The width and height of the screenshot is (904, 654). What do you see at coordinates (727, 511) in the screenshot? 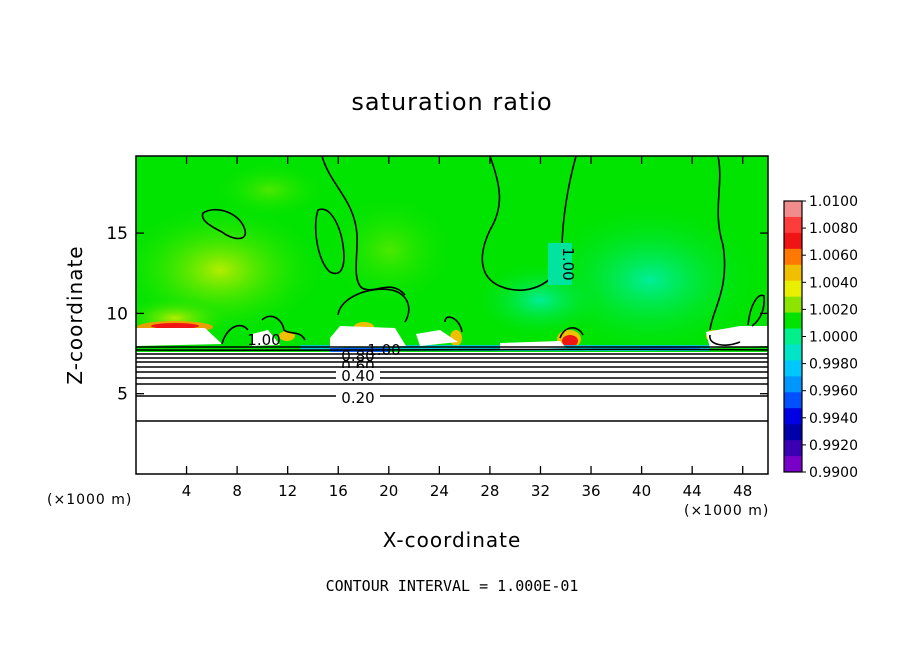
I see `x-unit-label-right: (×1000 m)` at bounding box center [727, 511].